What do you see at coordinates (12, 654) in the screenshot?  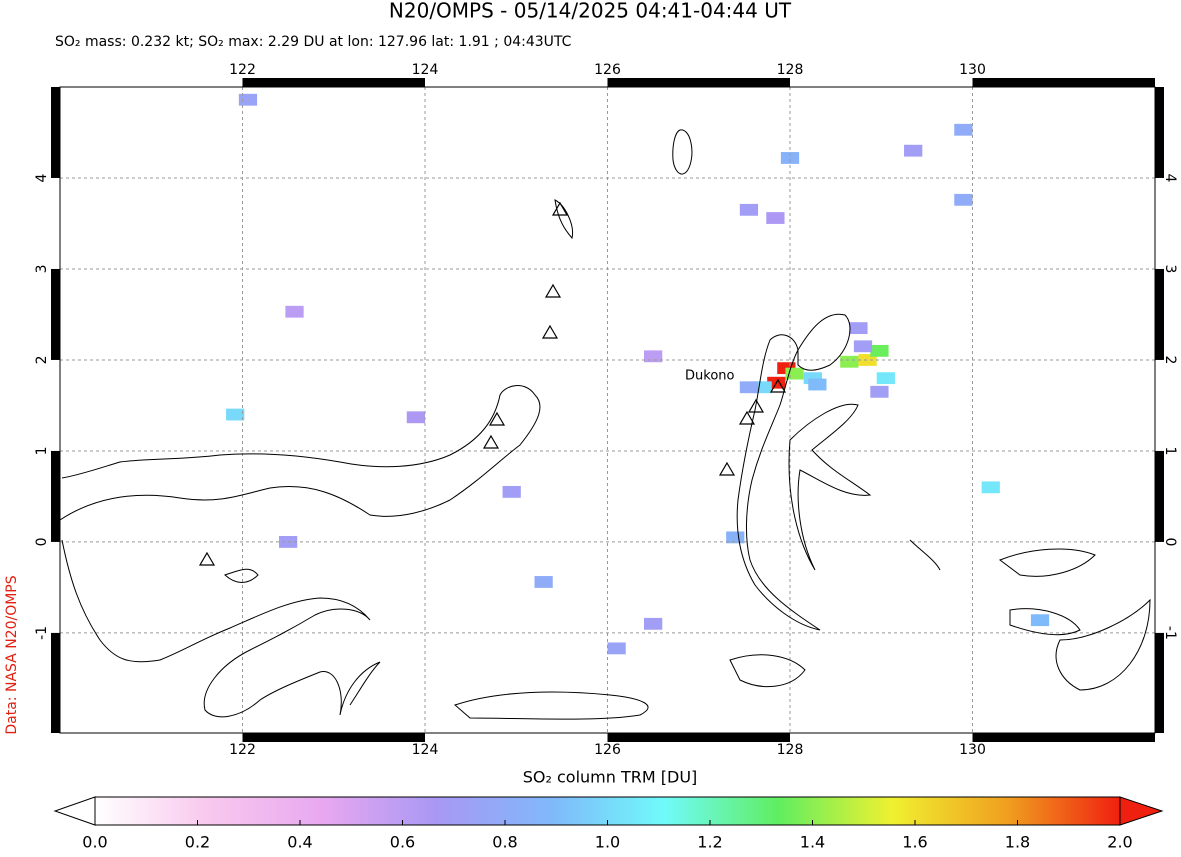 I see `credit: Data: NASA N20/OMPS` at bounding box center [12, 654].